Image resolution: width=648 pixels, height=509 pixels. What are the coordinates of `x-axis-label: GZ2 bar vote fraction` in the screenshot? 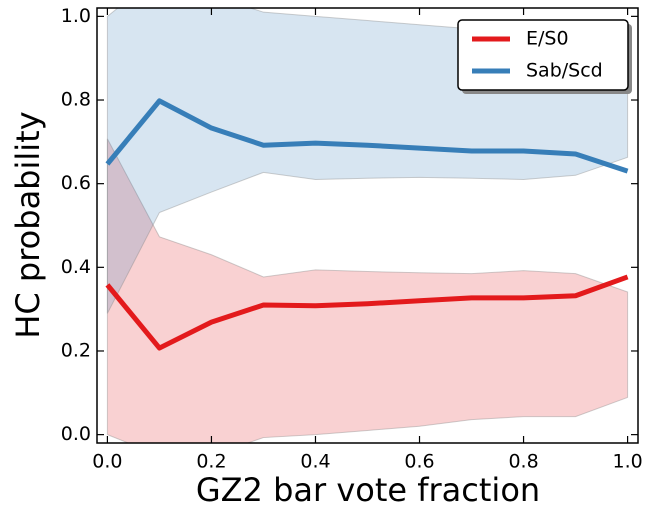 It's located at (368, 490).